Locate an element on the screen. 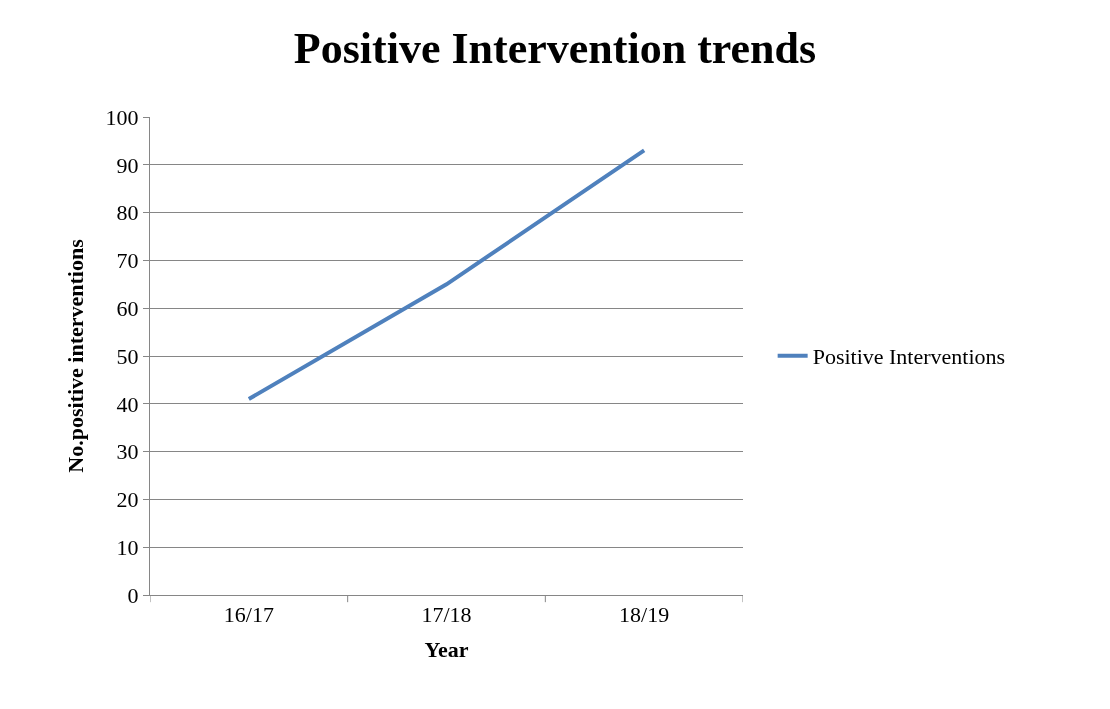 The image size is (1110, 709). y-tick-label: 50 is located at coordinates (127, 356).